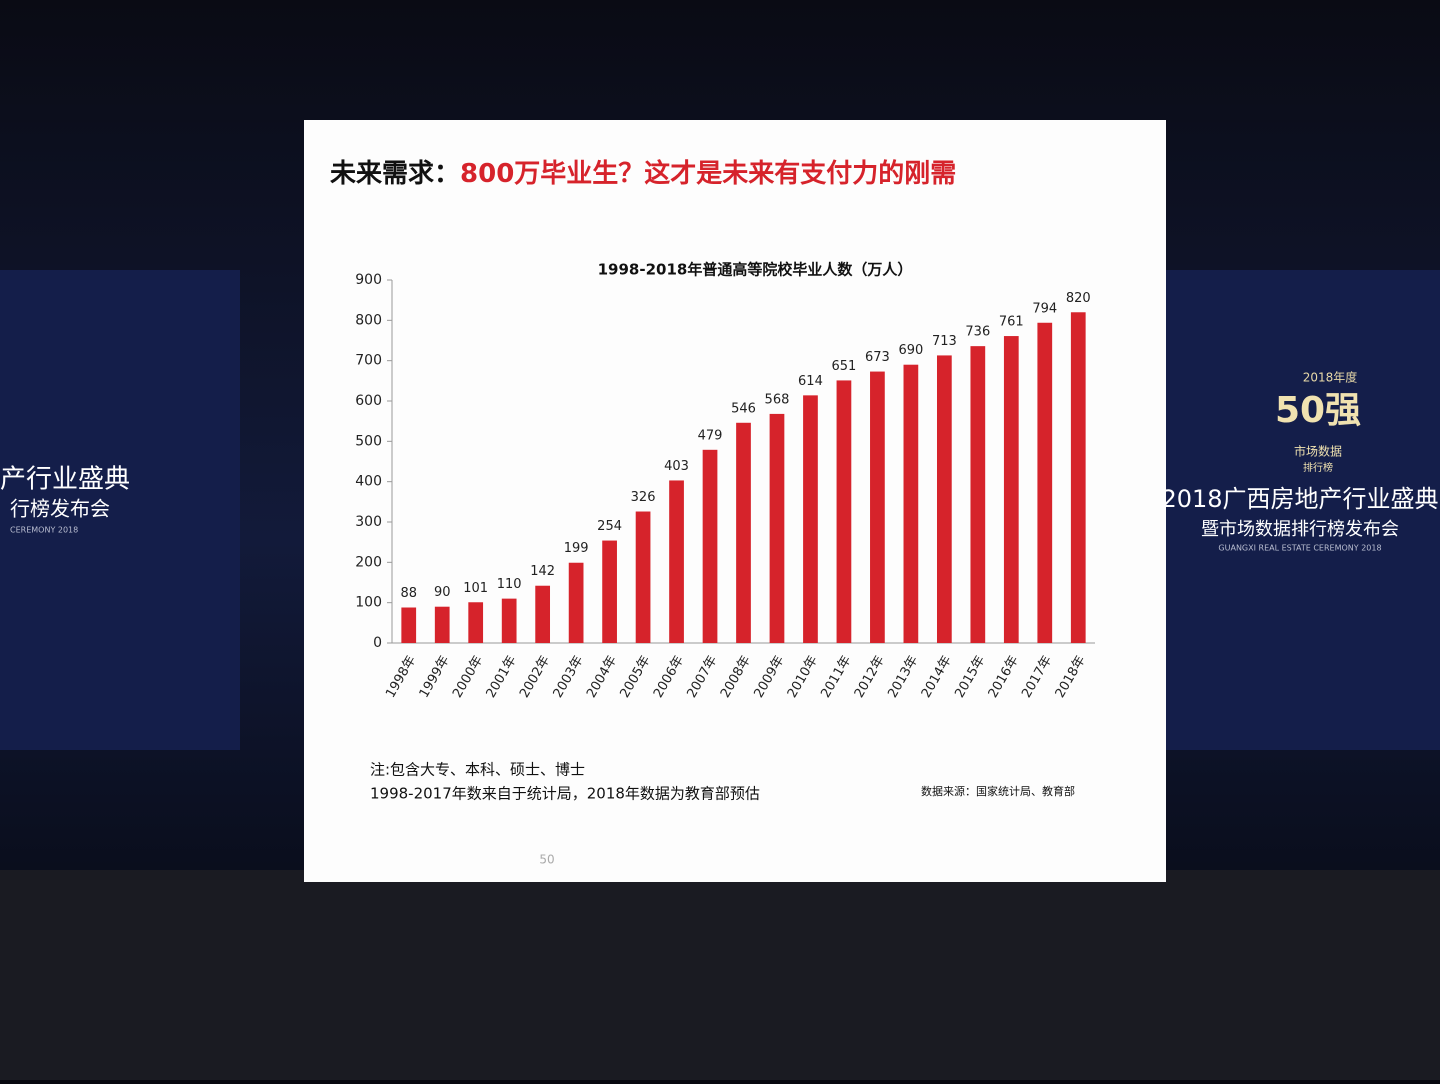  What do you see at coordinates (844, 366) in the screenshot?
I see `data-label: 651` at bounding box center [844, 366].